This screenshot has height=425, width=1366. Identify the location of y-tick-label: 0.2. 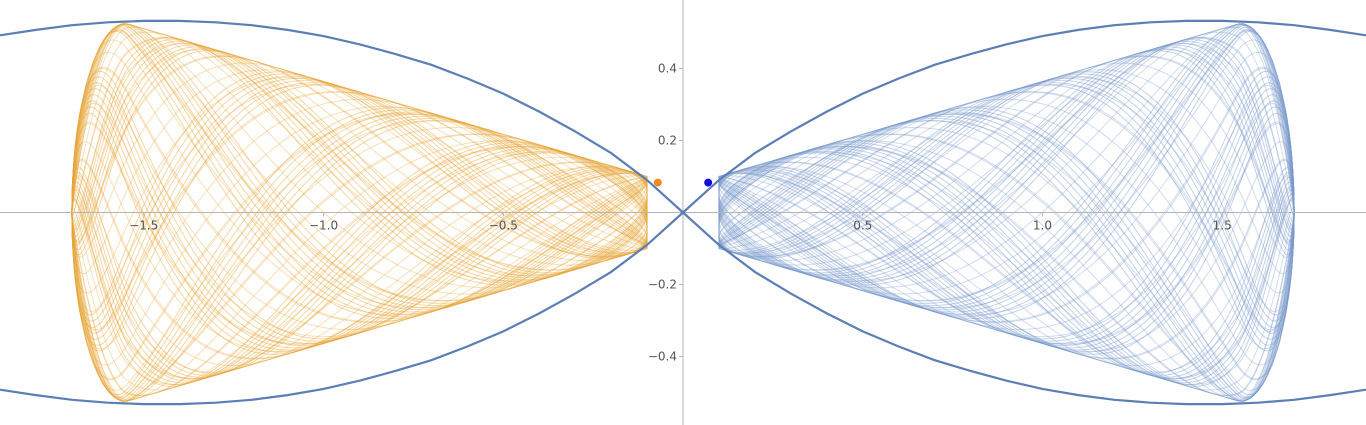
(667, 140).